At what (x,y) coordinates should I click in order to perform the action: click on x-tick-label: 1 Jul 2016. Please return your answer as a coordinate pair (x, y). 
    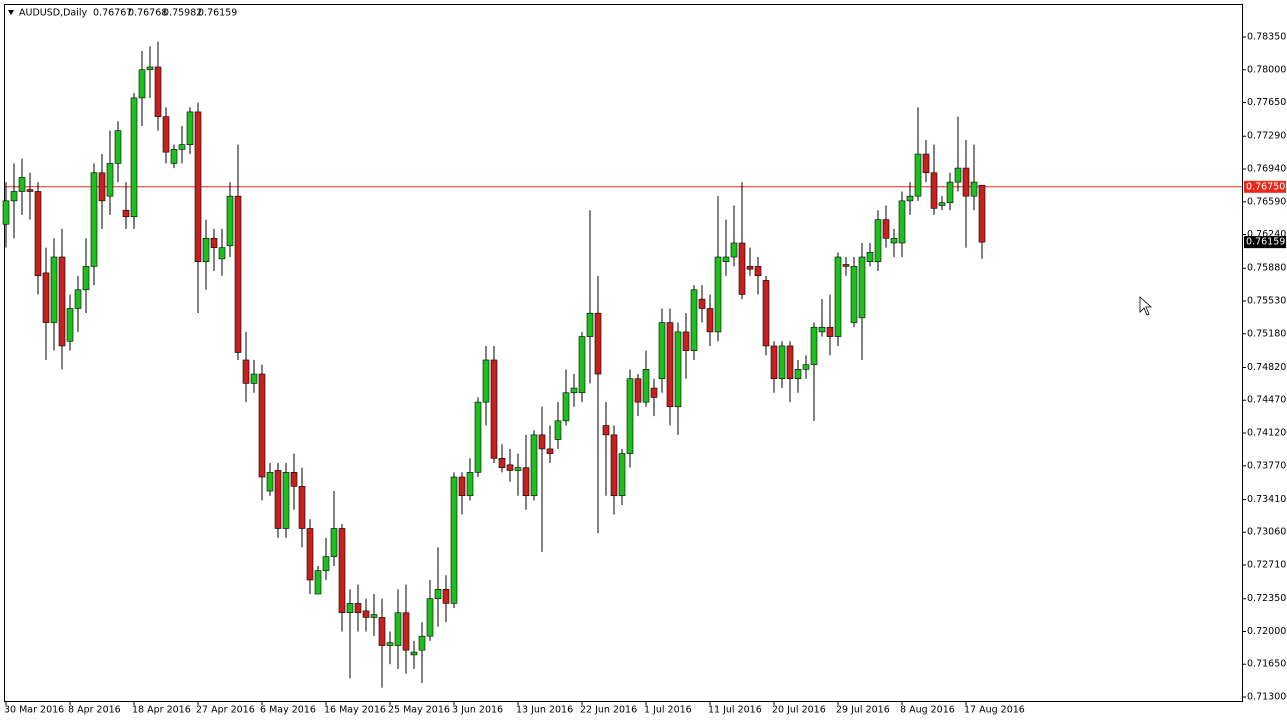
    Looking at the image, I should click on (668, 710).